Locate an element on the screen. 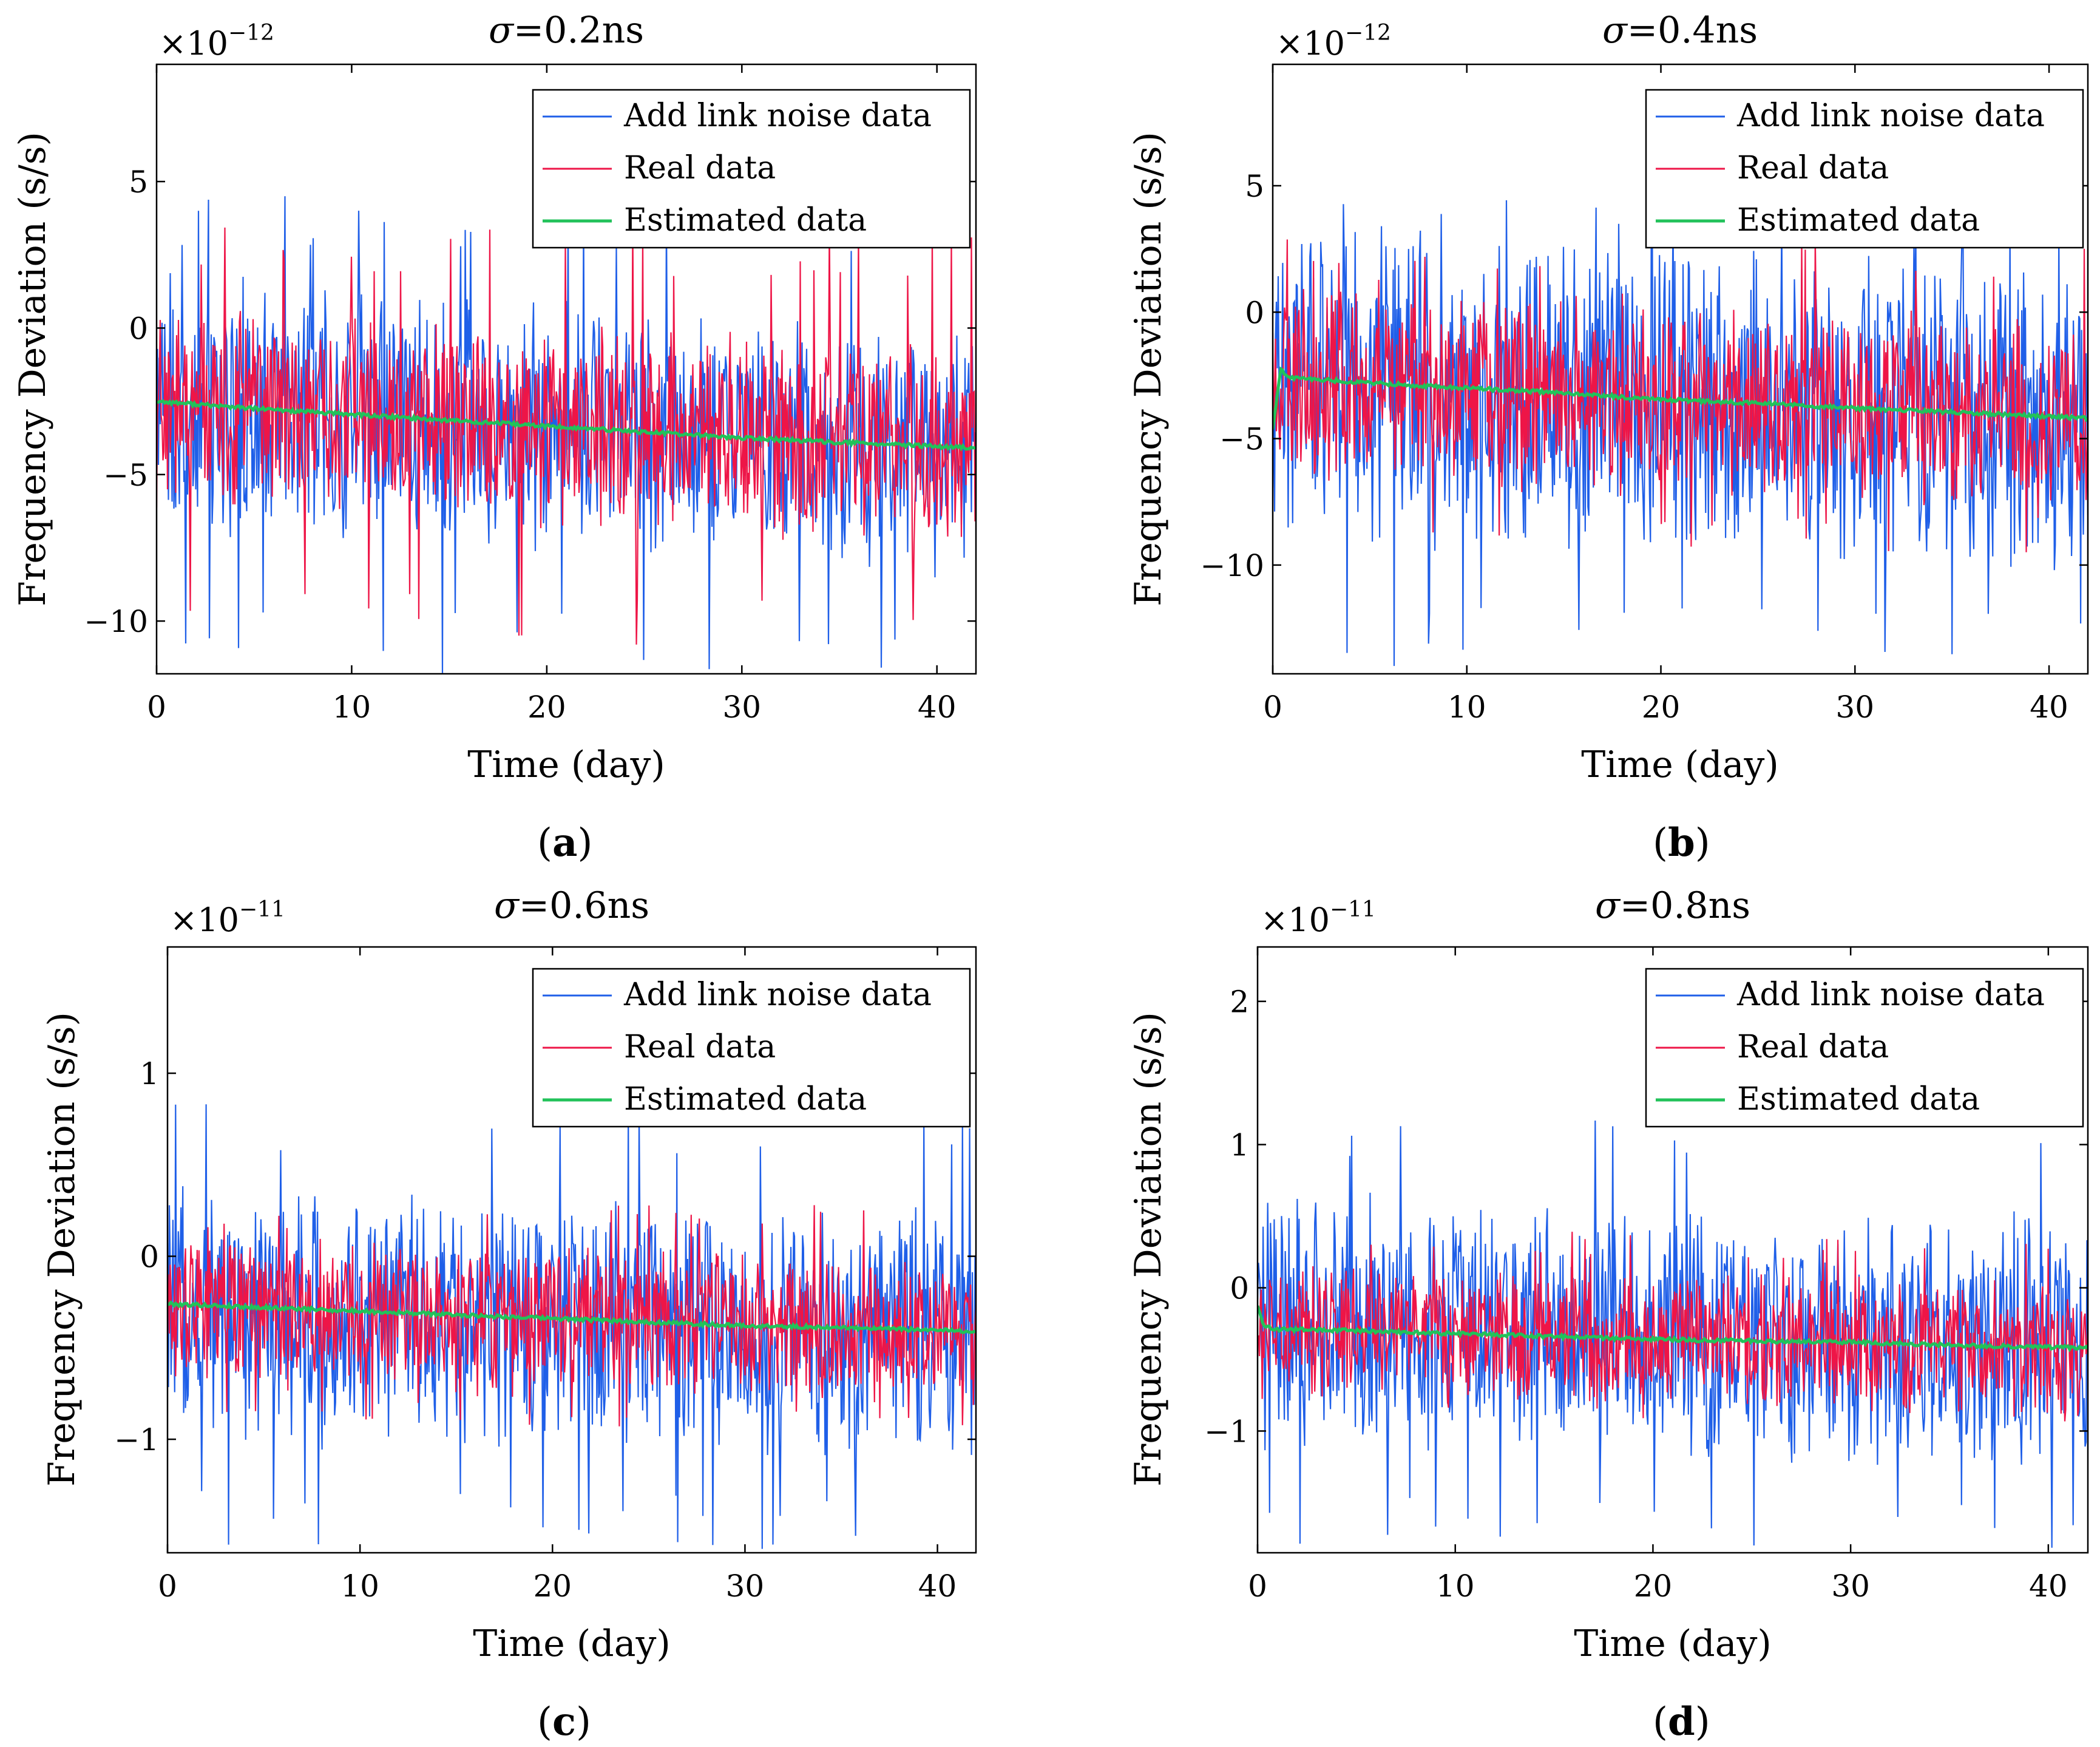  title-value: =0.4ns is located at coordinates (1692, 30).